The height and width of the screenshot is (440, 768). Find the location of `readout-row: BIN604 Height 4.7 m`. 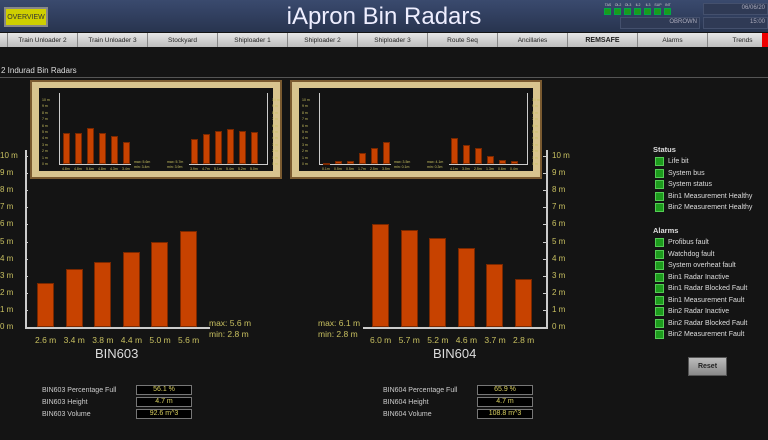

readout-row: BIN604 Height 4.7 m is located at coordinates (458, 402).